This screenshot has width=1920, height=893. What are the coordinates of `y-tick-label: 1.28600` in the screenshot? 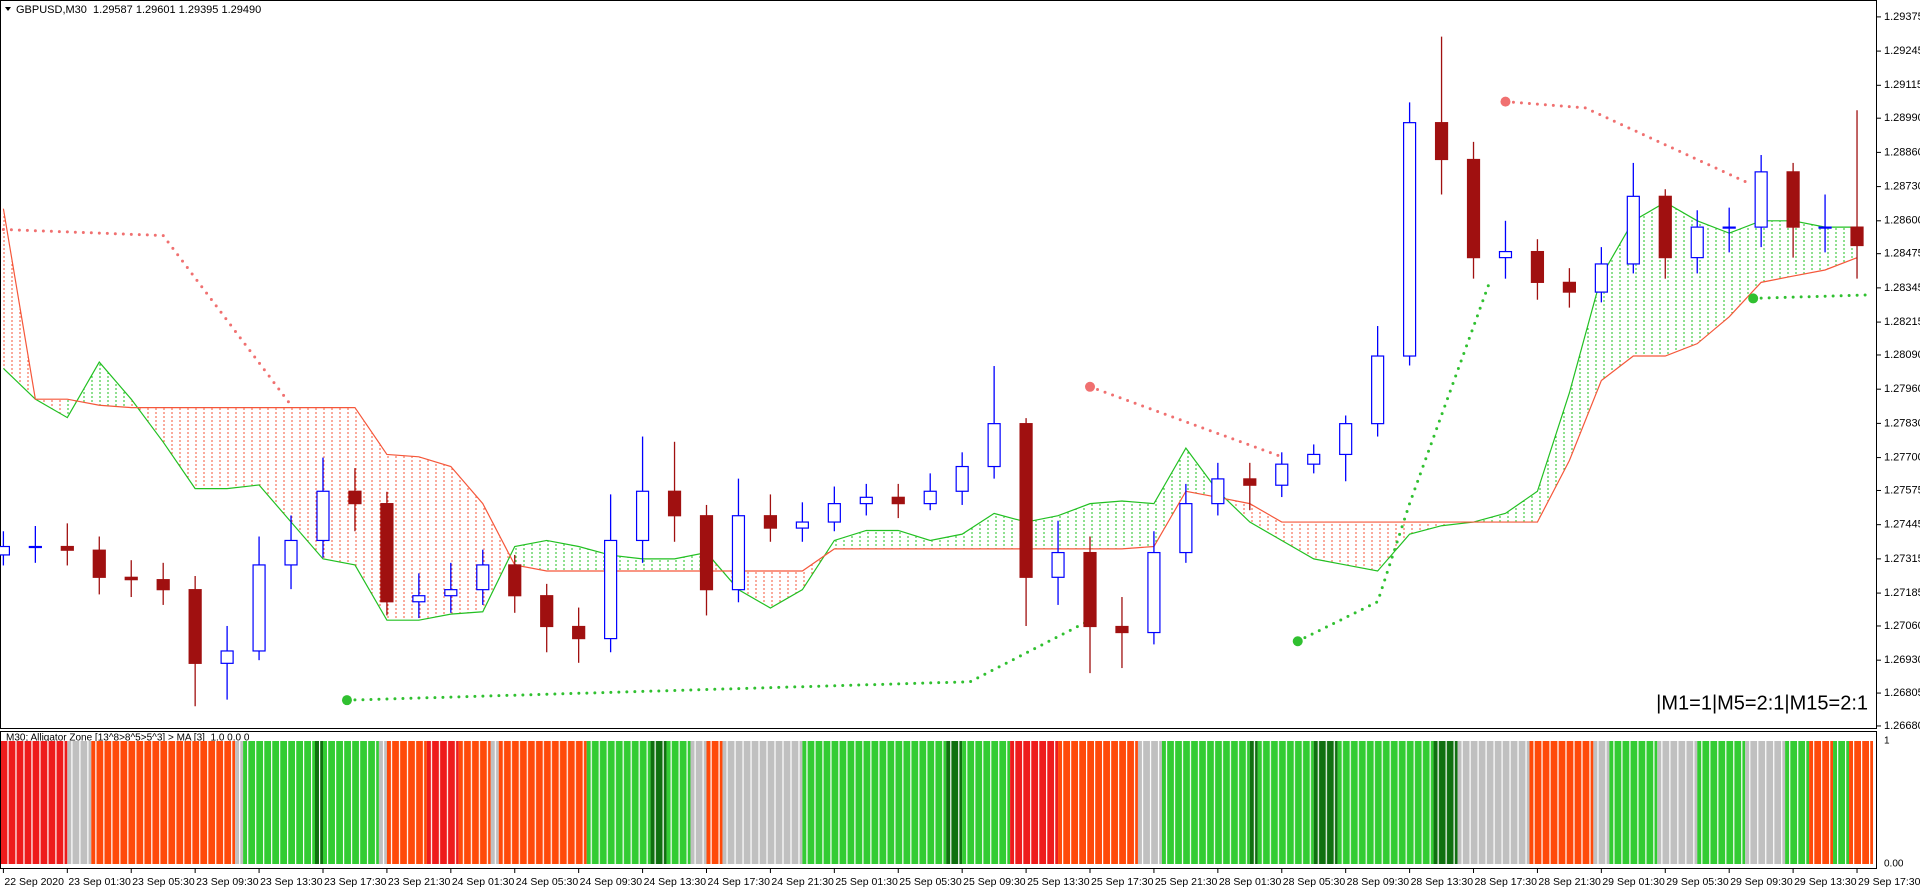 It's located at (1902, 221).